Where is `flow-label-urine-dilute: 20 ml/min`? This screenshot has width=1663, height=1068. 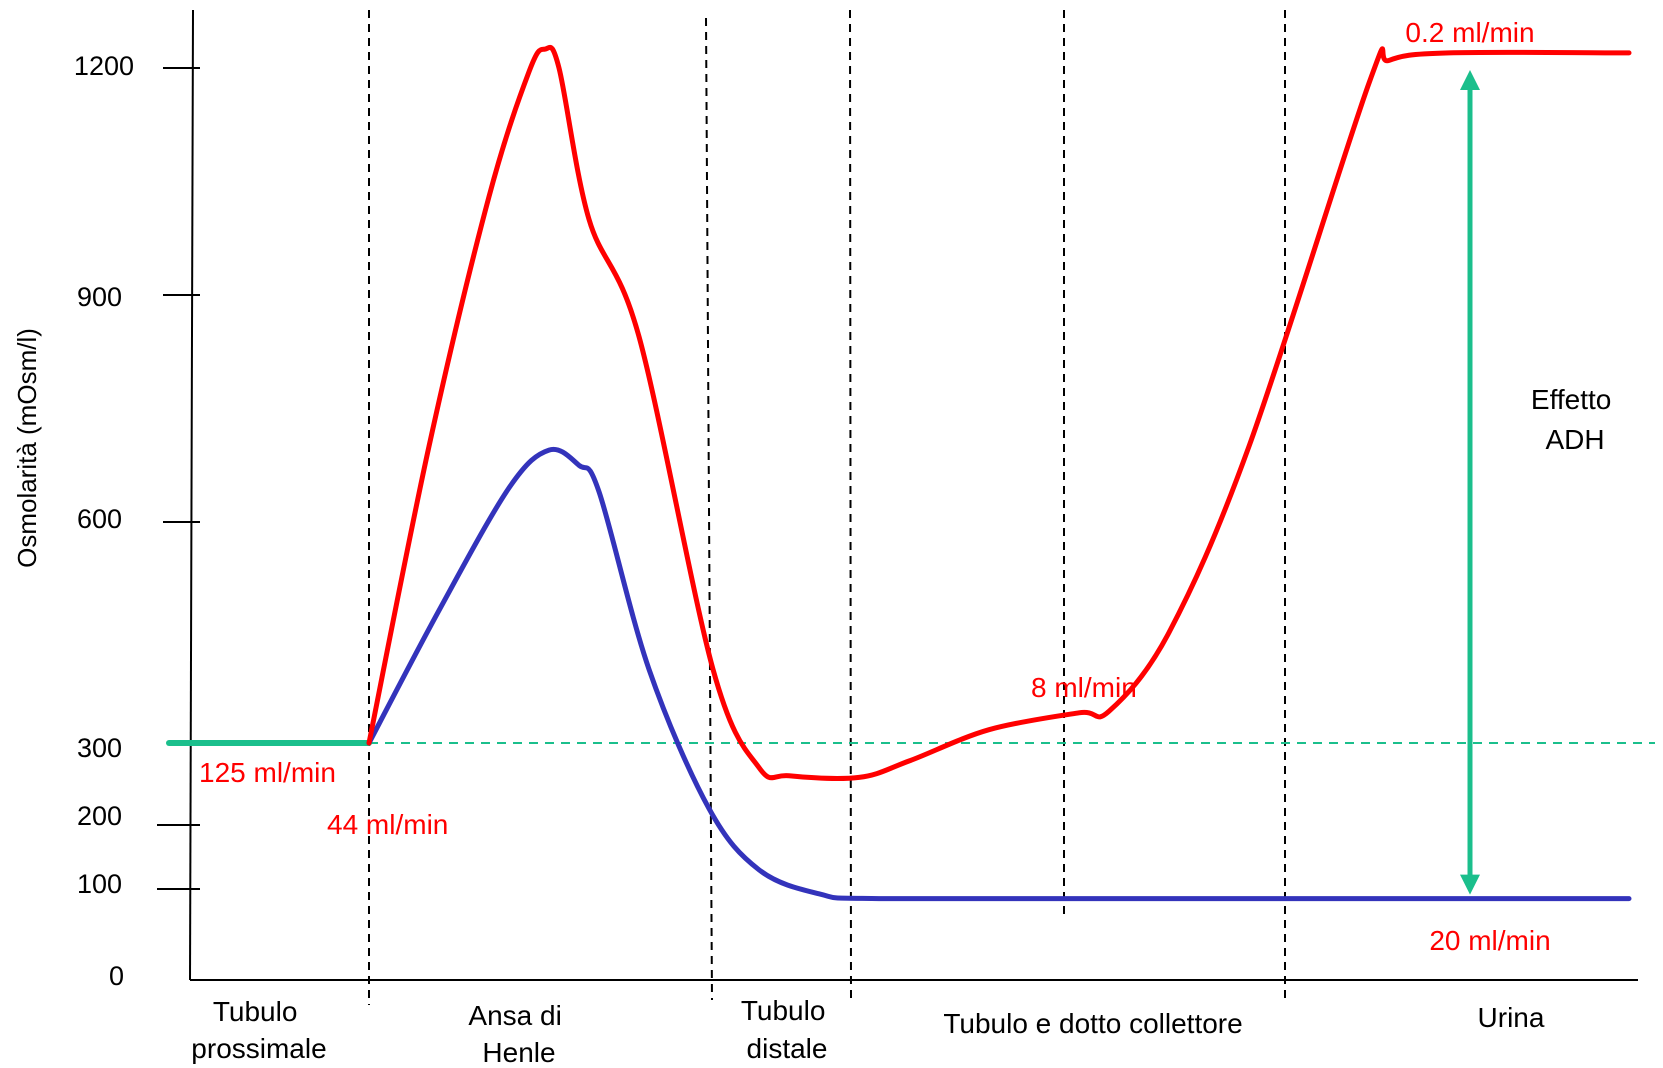
flow-label-urine-dilute: 20 ml/min is located at coordinates (1489, 940).